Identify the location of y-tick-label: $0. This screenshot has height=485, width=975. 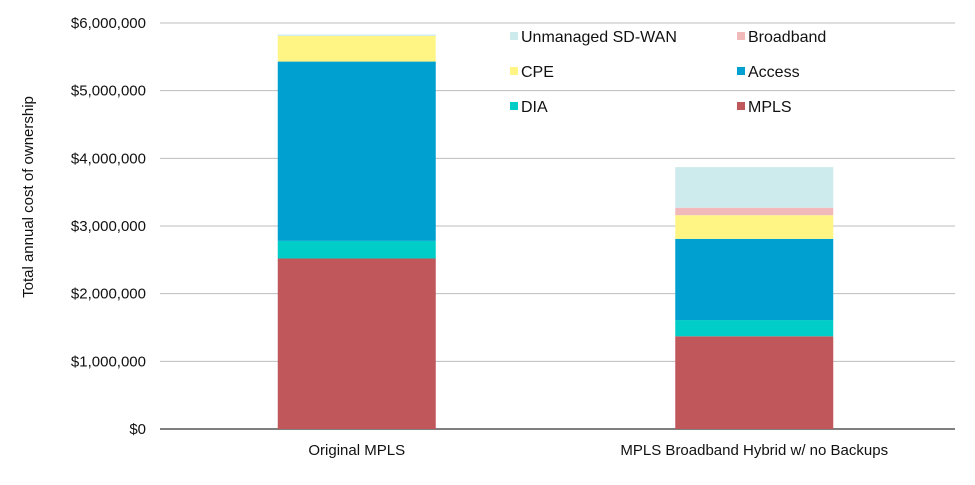
(137, 429).